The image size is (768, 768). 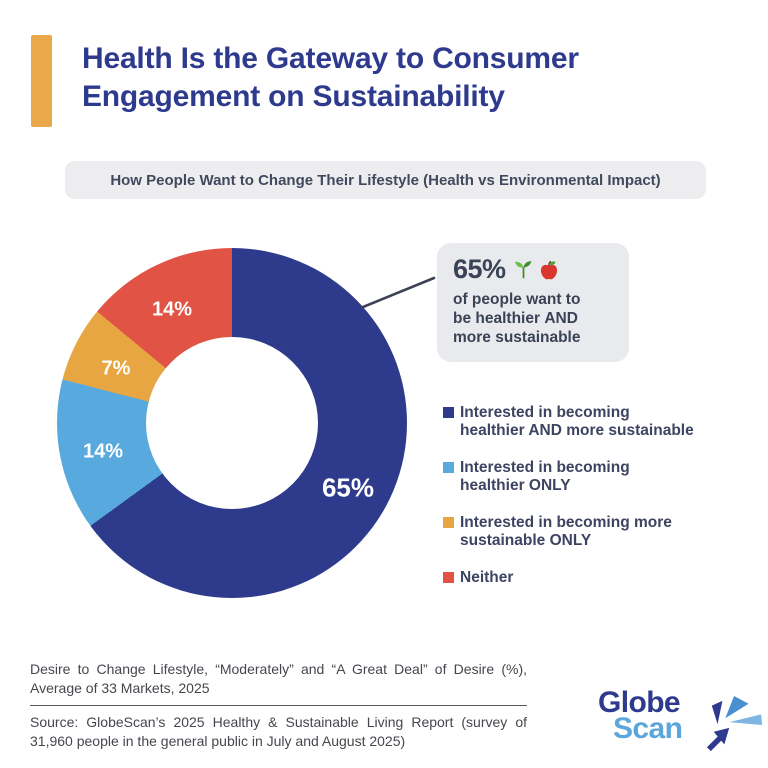 What do you see at coordinates (517, 337) in the screenshot?
I see `callout-text-line-3: more sustainable` at bounding box center [517, 337].